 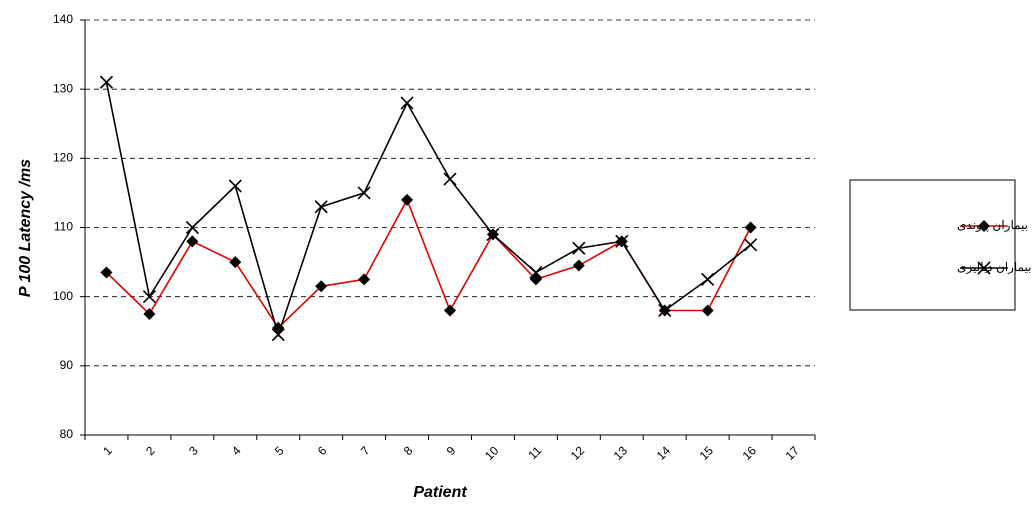 I want to click on x-tick-label: 11, so click(x=535, y=452).